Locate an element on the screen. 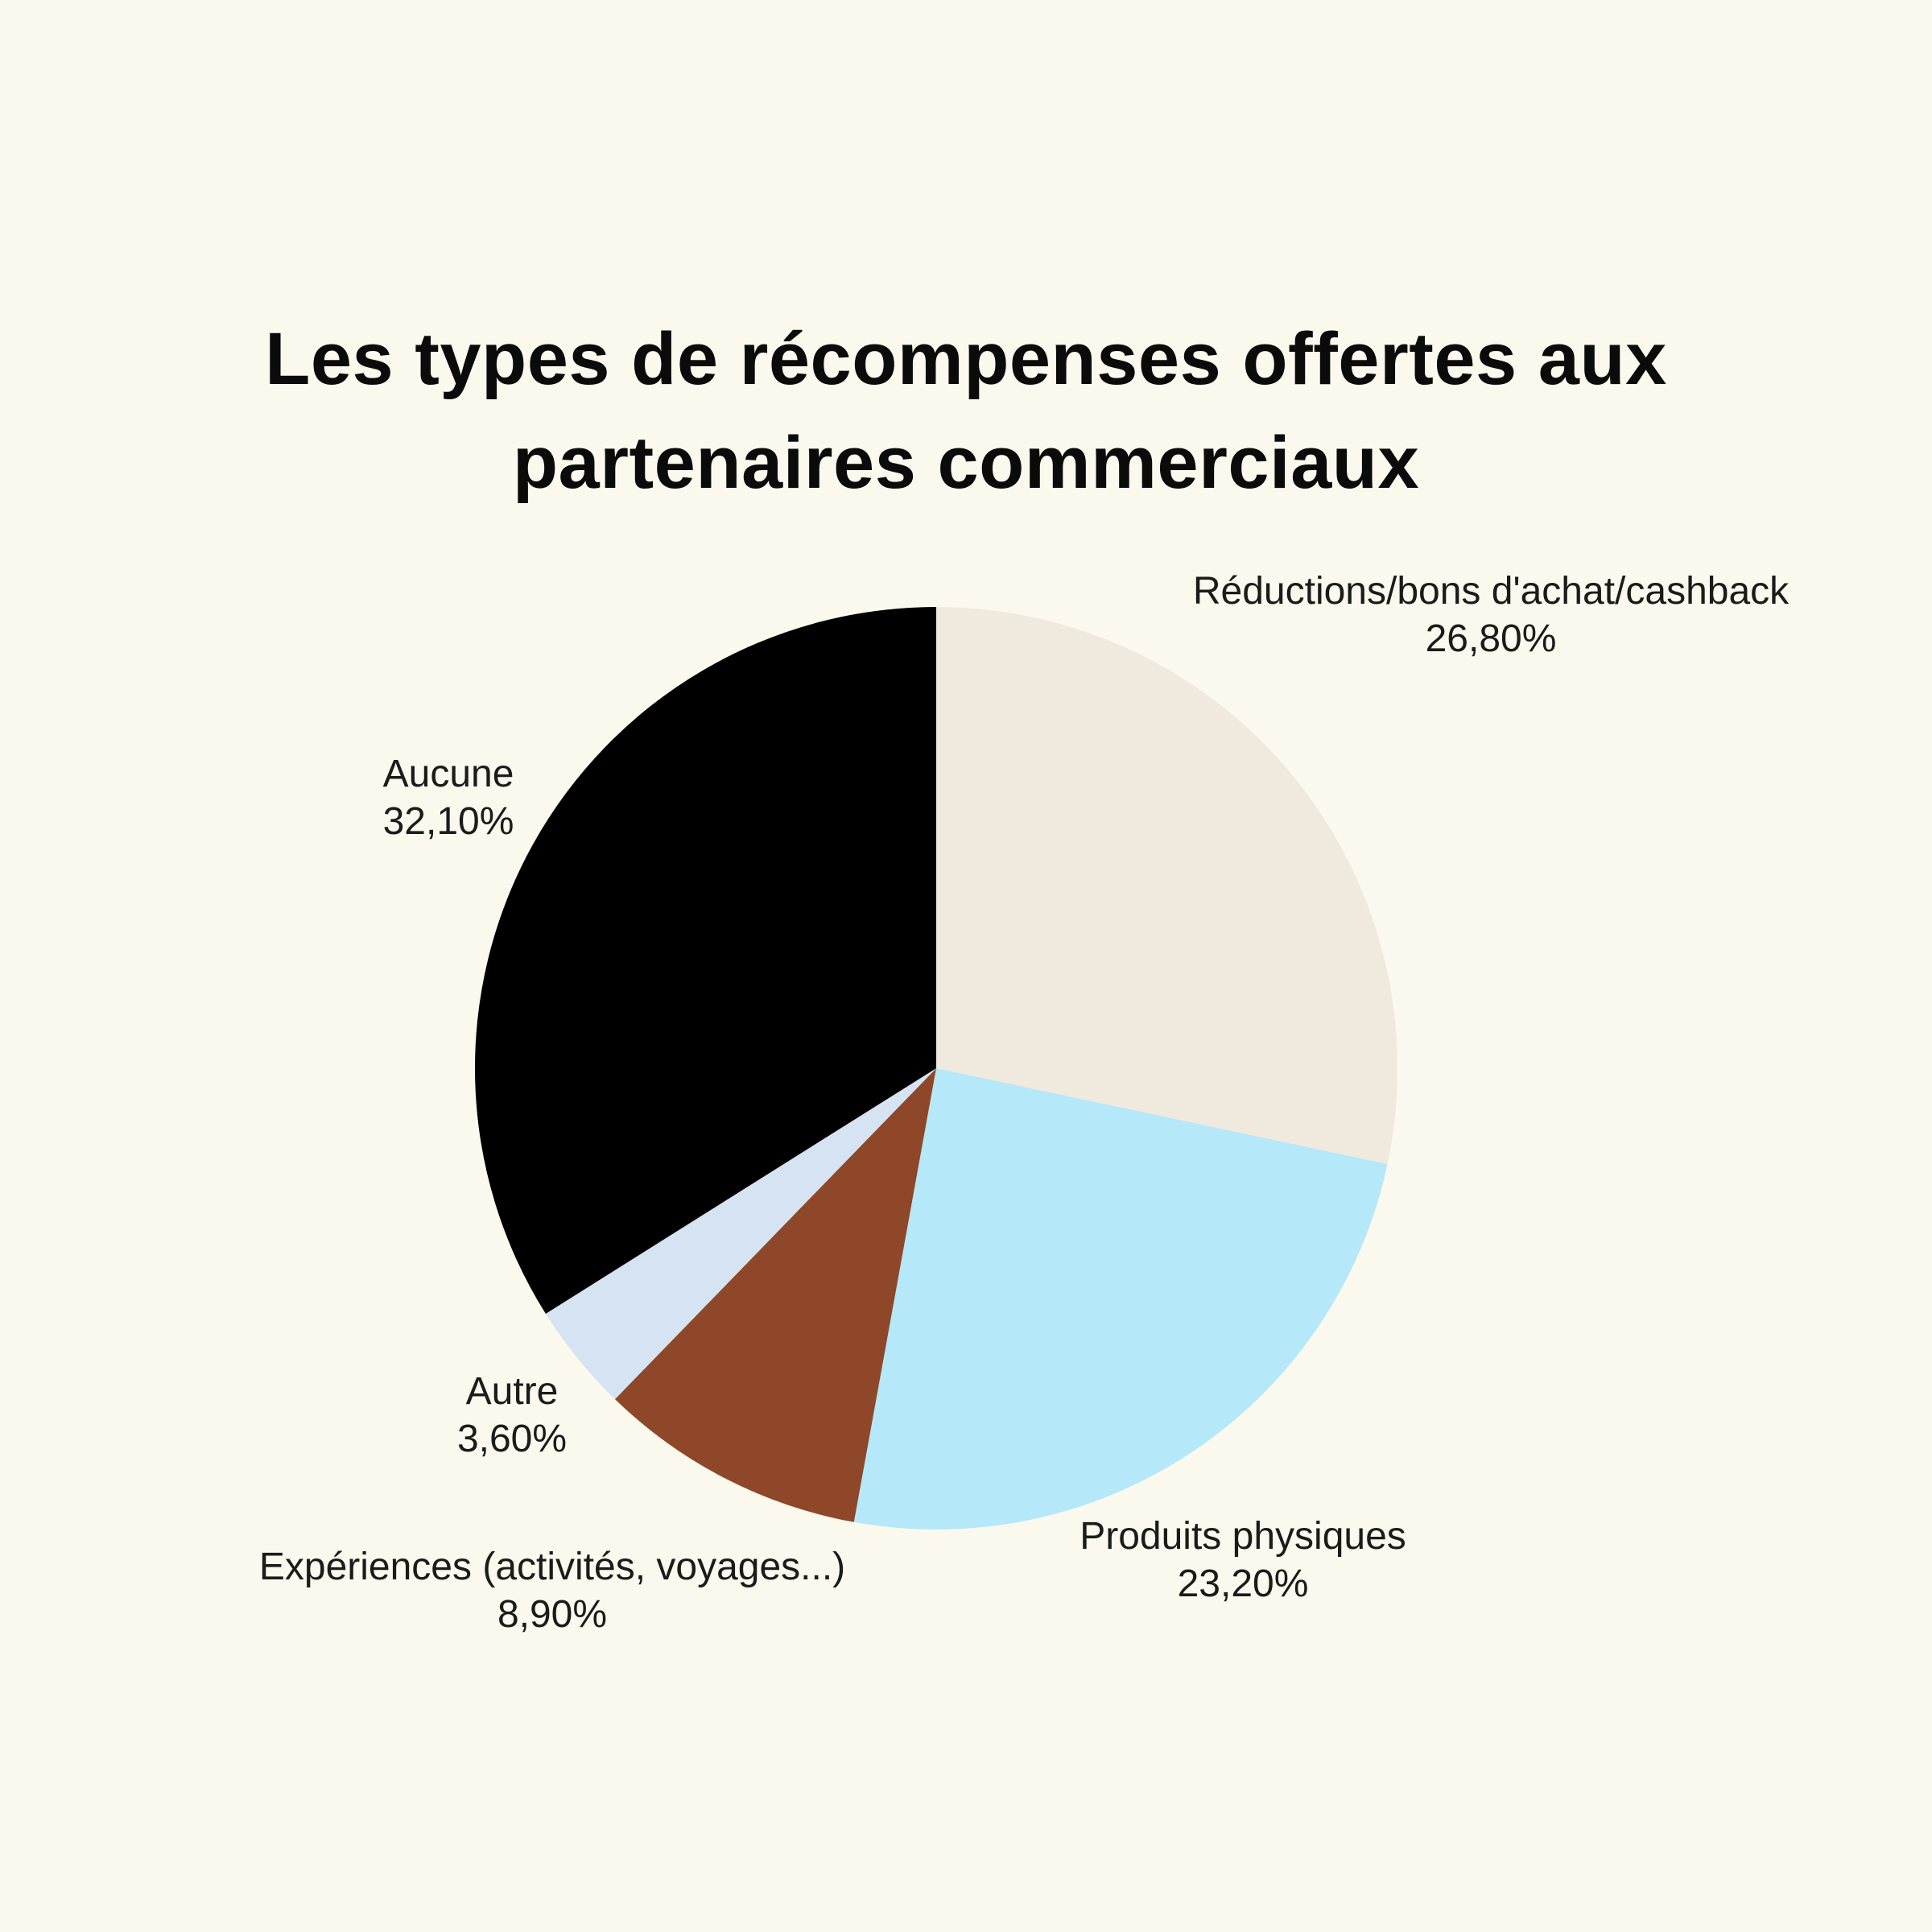  slice-label-autre: Autre 3,60% is located at coordinates (512, 1415).